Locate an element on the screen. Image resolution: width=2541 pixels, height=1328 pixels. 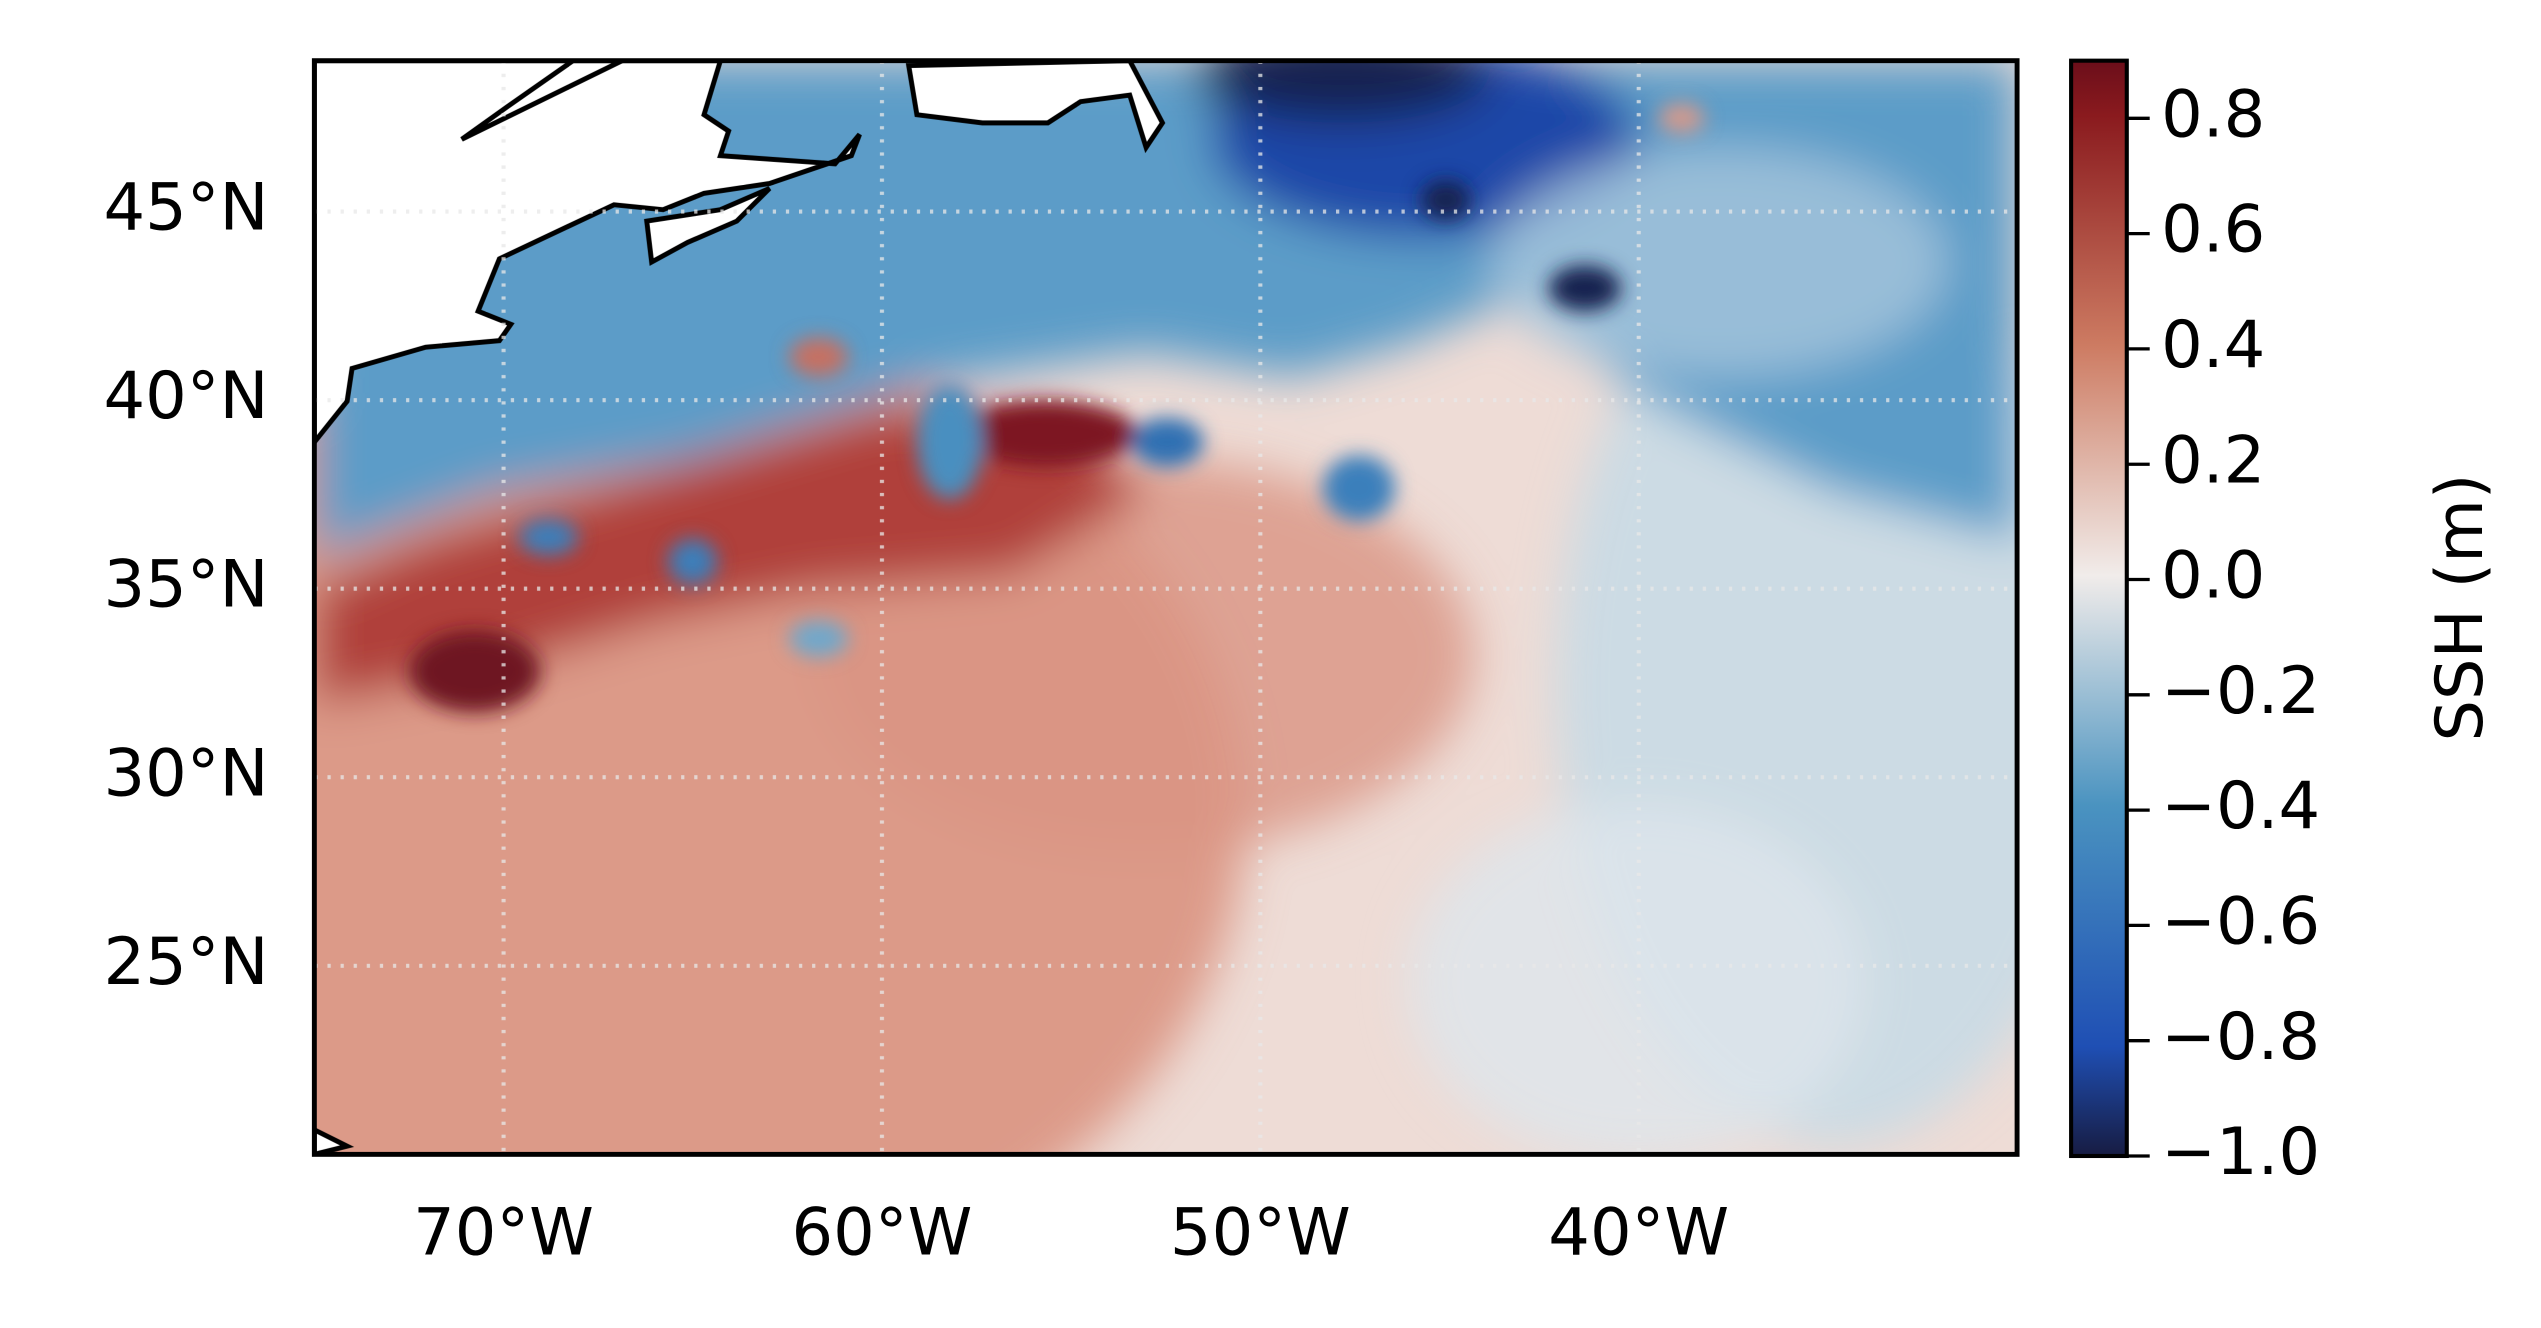
colorbar-tick-label: −0.6 is located at coordinates (2240, 921).